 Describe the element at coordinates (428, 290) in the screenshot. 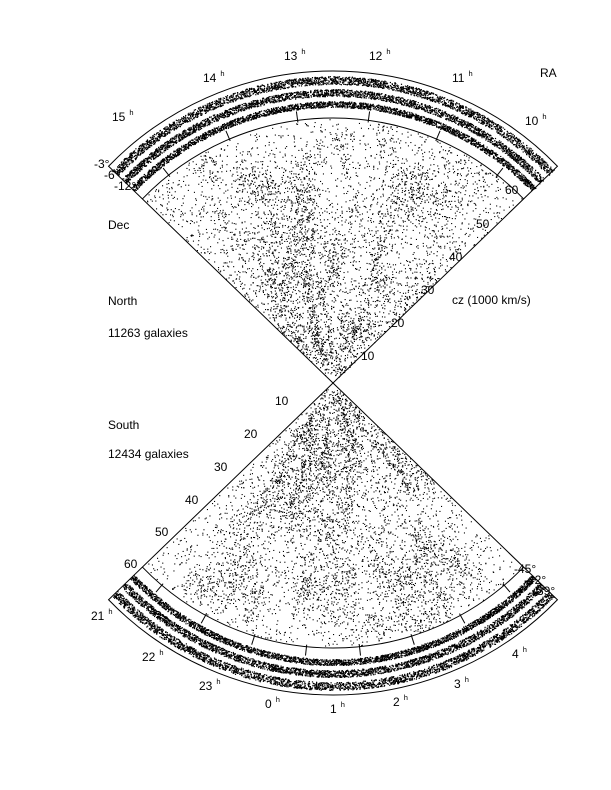

I see `cz-label-north-30: 30` at that location.